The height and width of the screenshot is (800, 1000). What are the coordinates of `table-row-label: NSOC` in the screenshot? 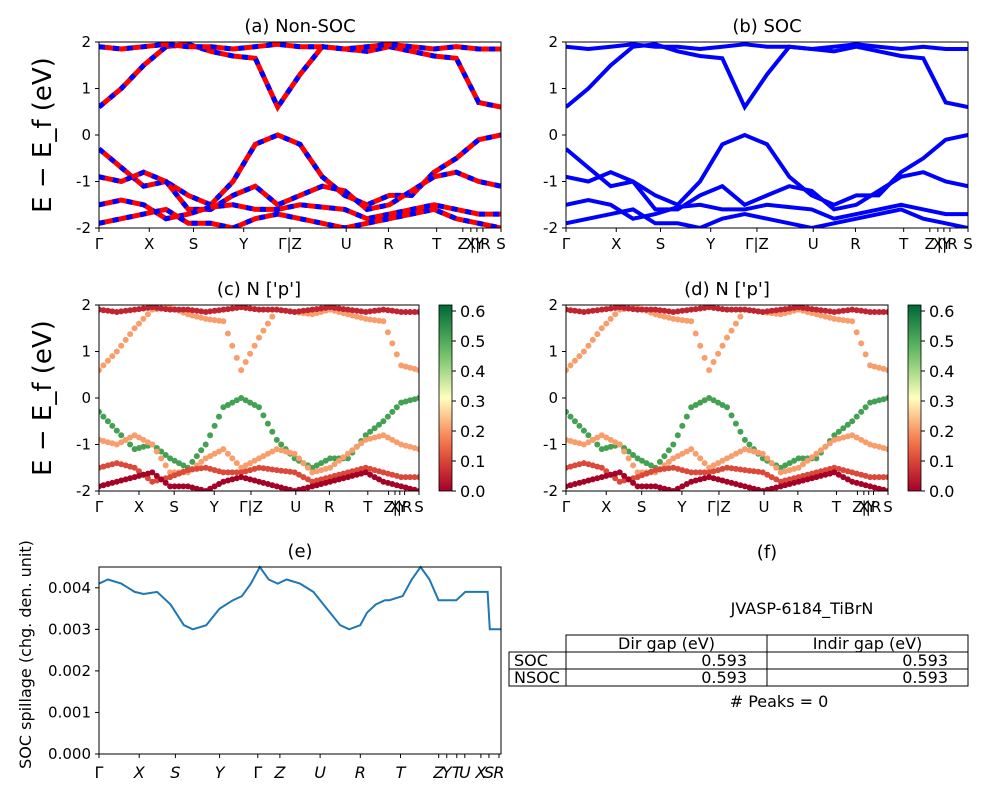 It's located at (537, 677).